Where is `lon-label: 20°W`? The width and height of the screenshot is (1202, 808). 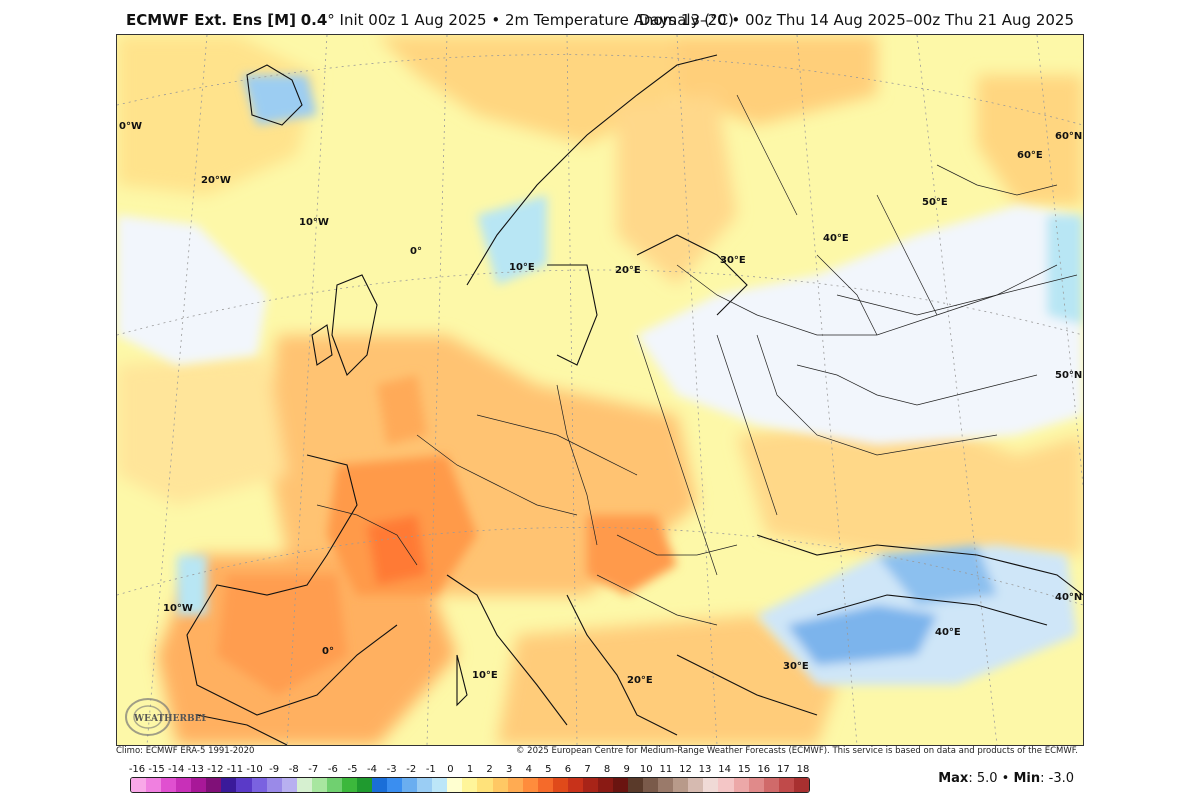
lon-label: 20°W is located at coordinates (216, 180).